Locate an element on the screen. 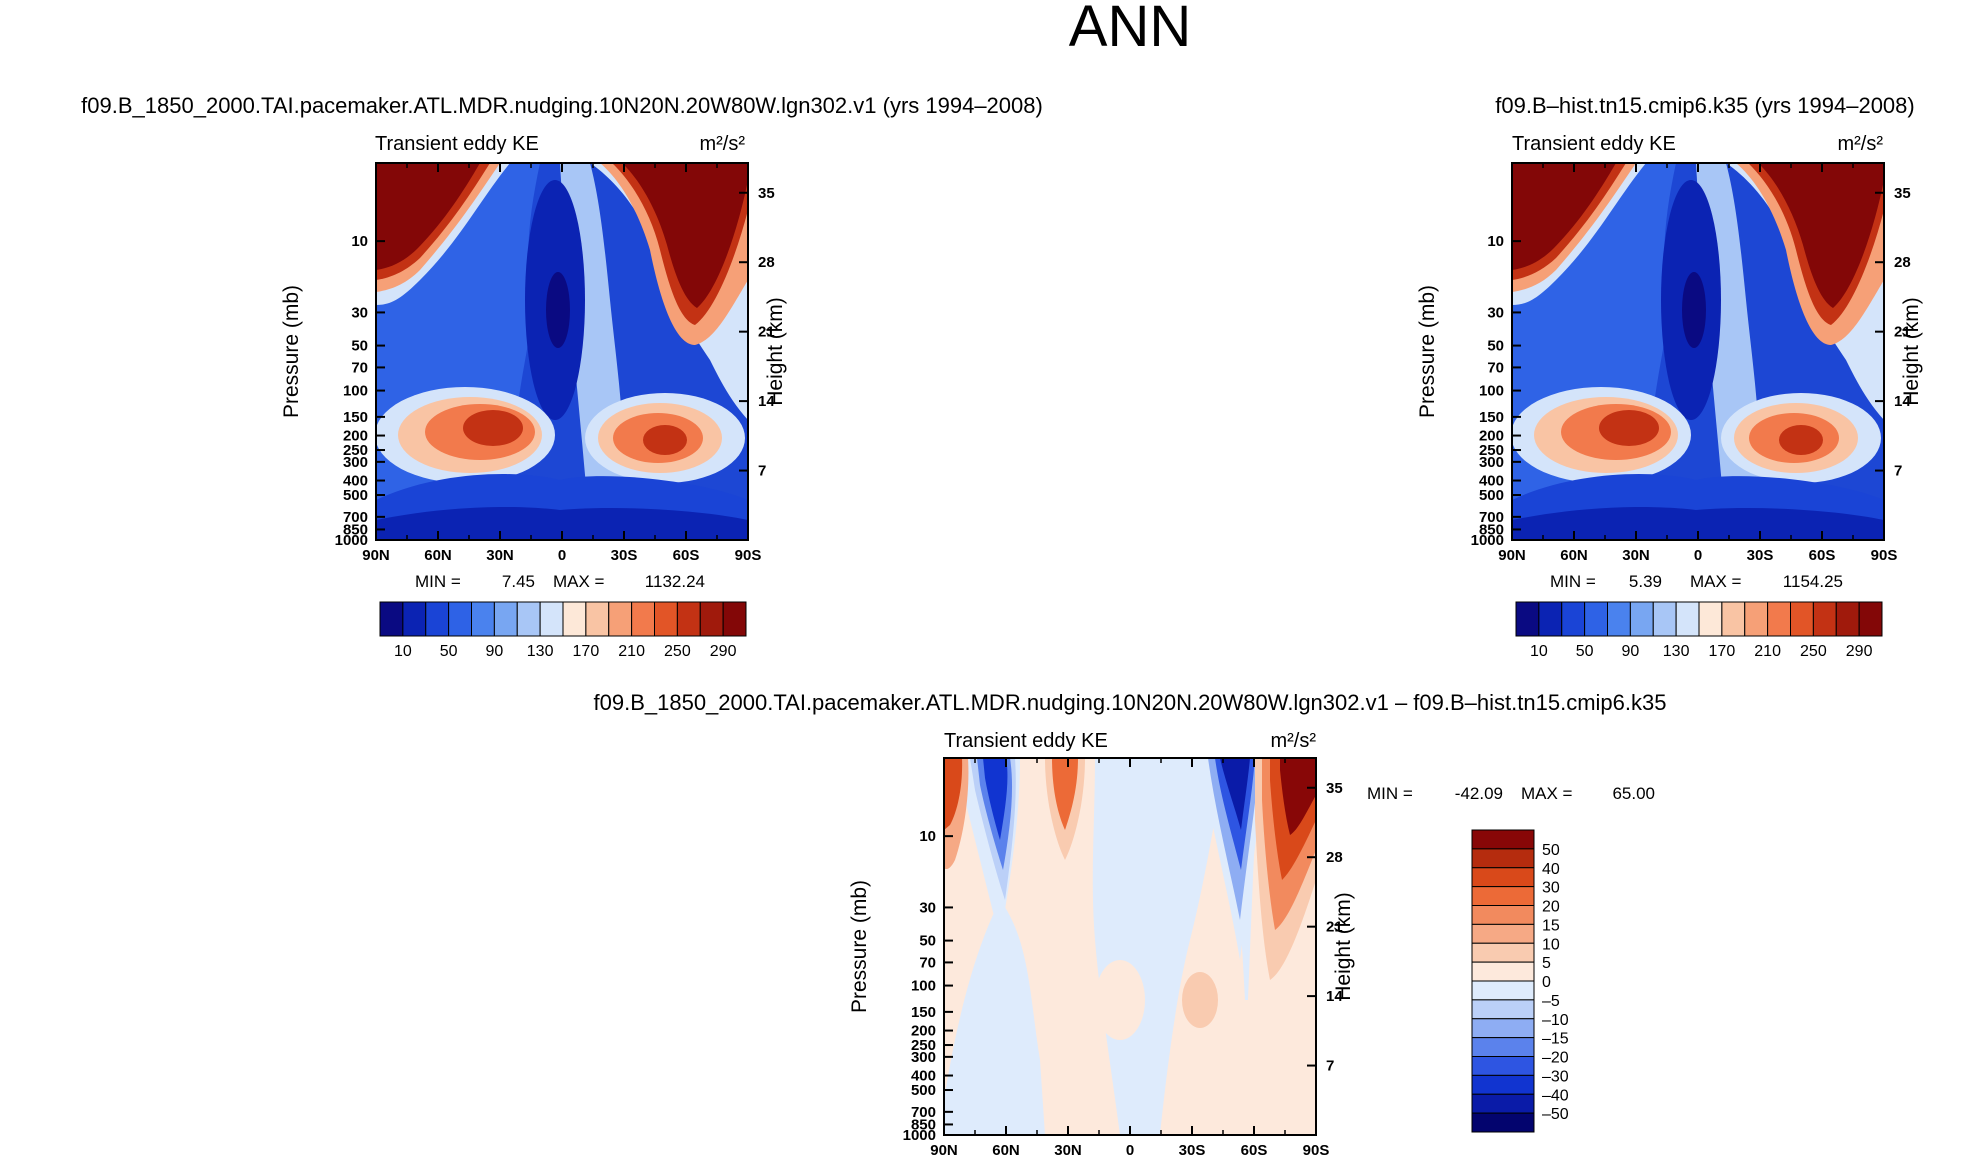 This screenshot has width=1965, height=1170. colorbar-label: 170 is located at coordinates (1722, 651).